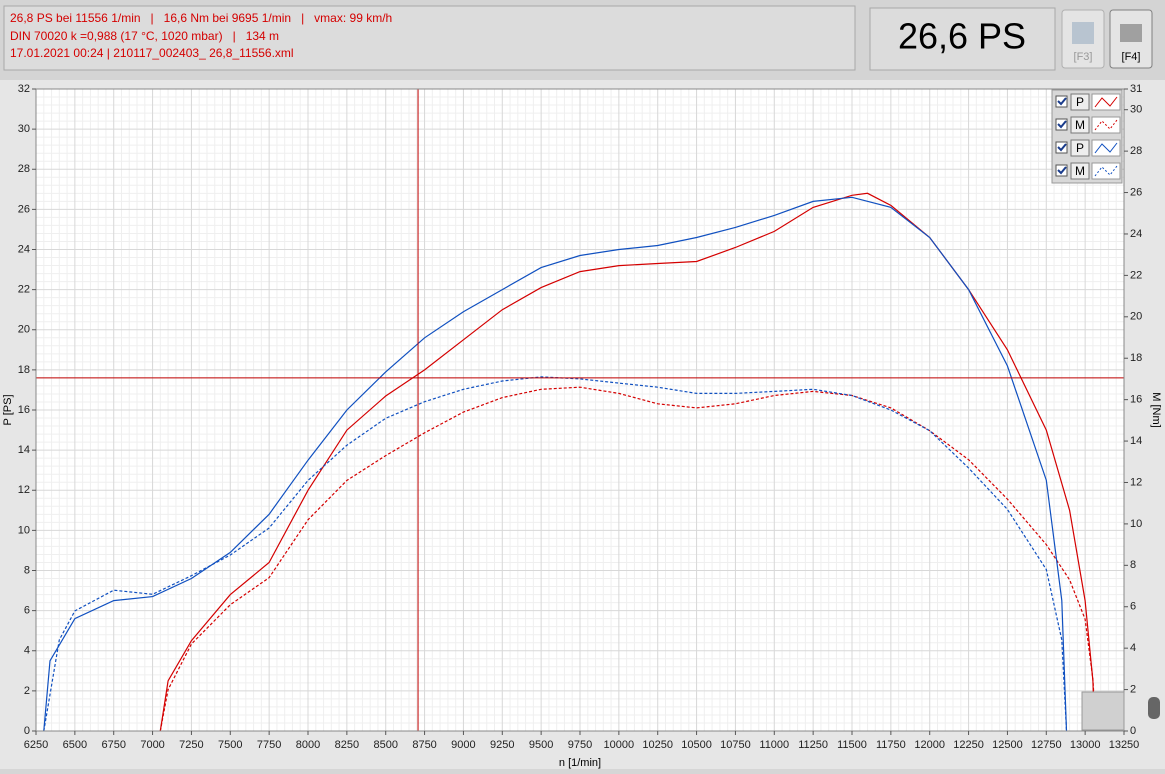 The width and height of the screenshot is (1165, 774). Describe the element at coordinates (24, 370) in the screenshot. I see `y-tick-label: 18` at that location.